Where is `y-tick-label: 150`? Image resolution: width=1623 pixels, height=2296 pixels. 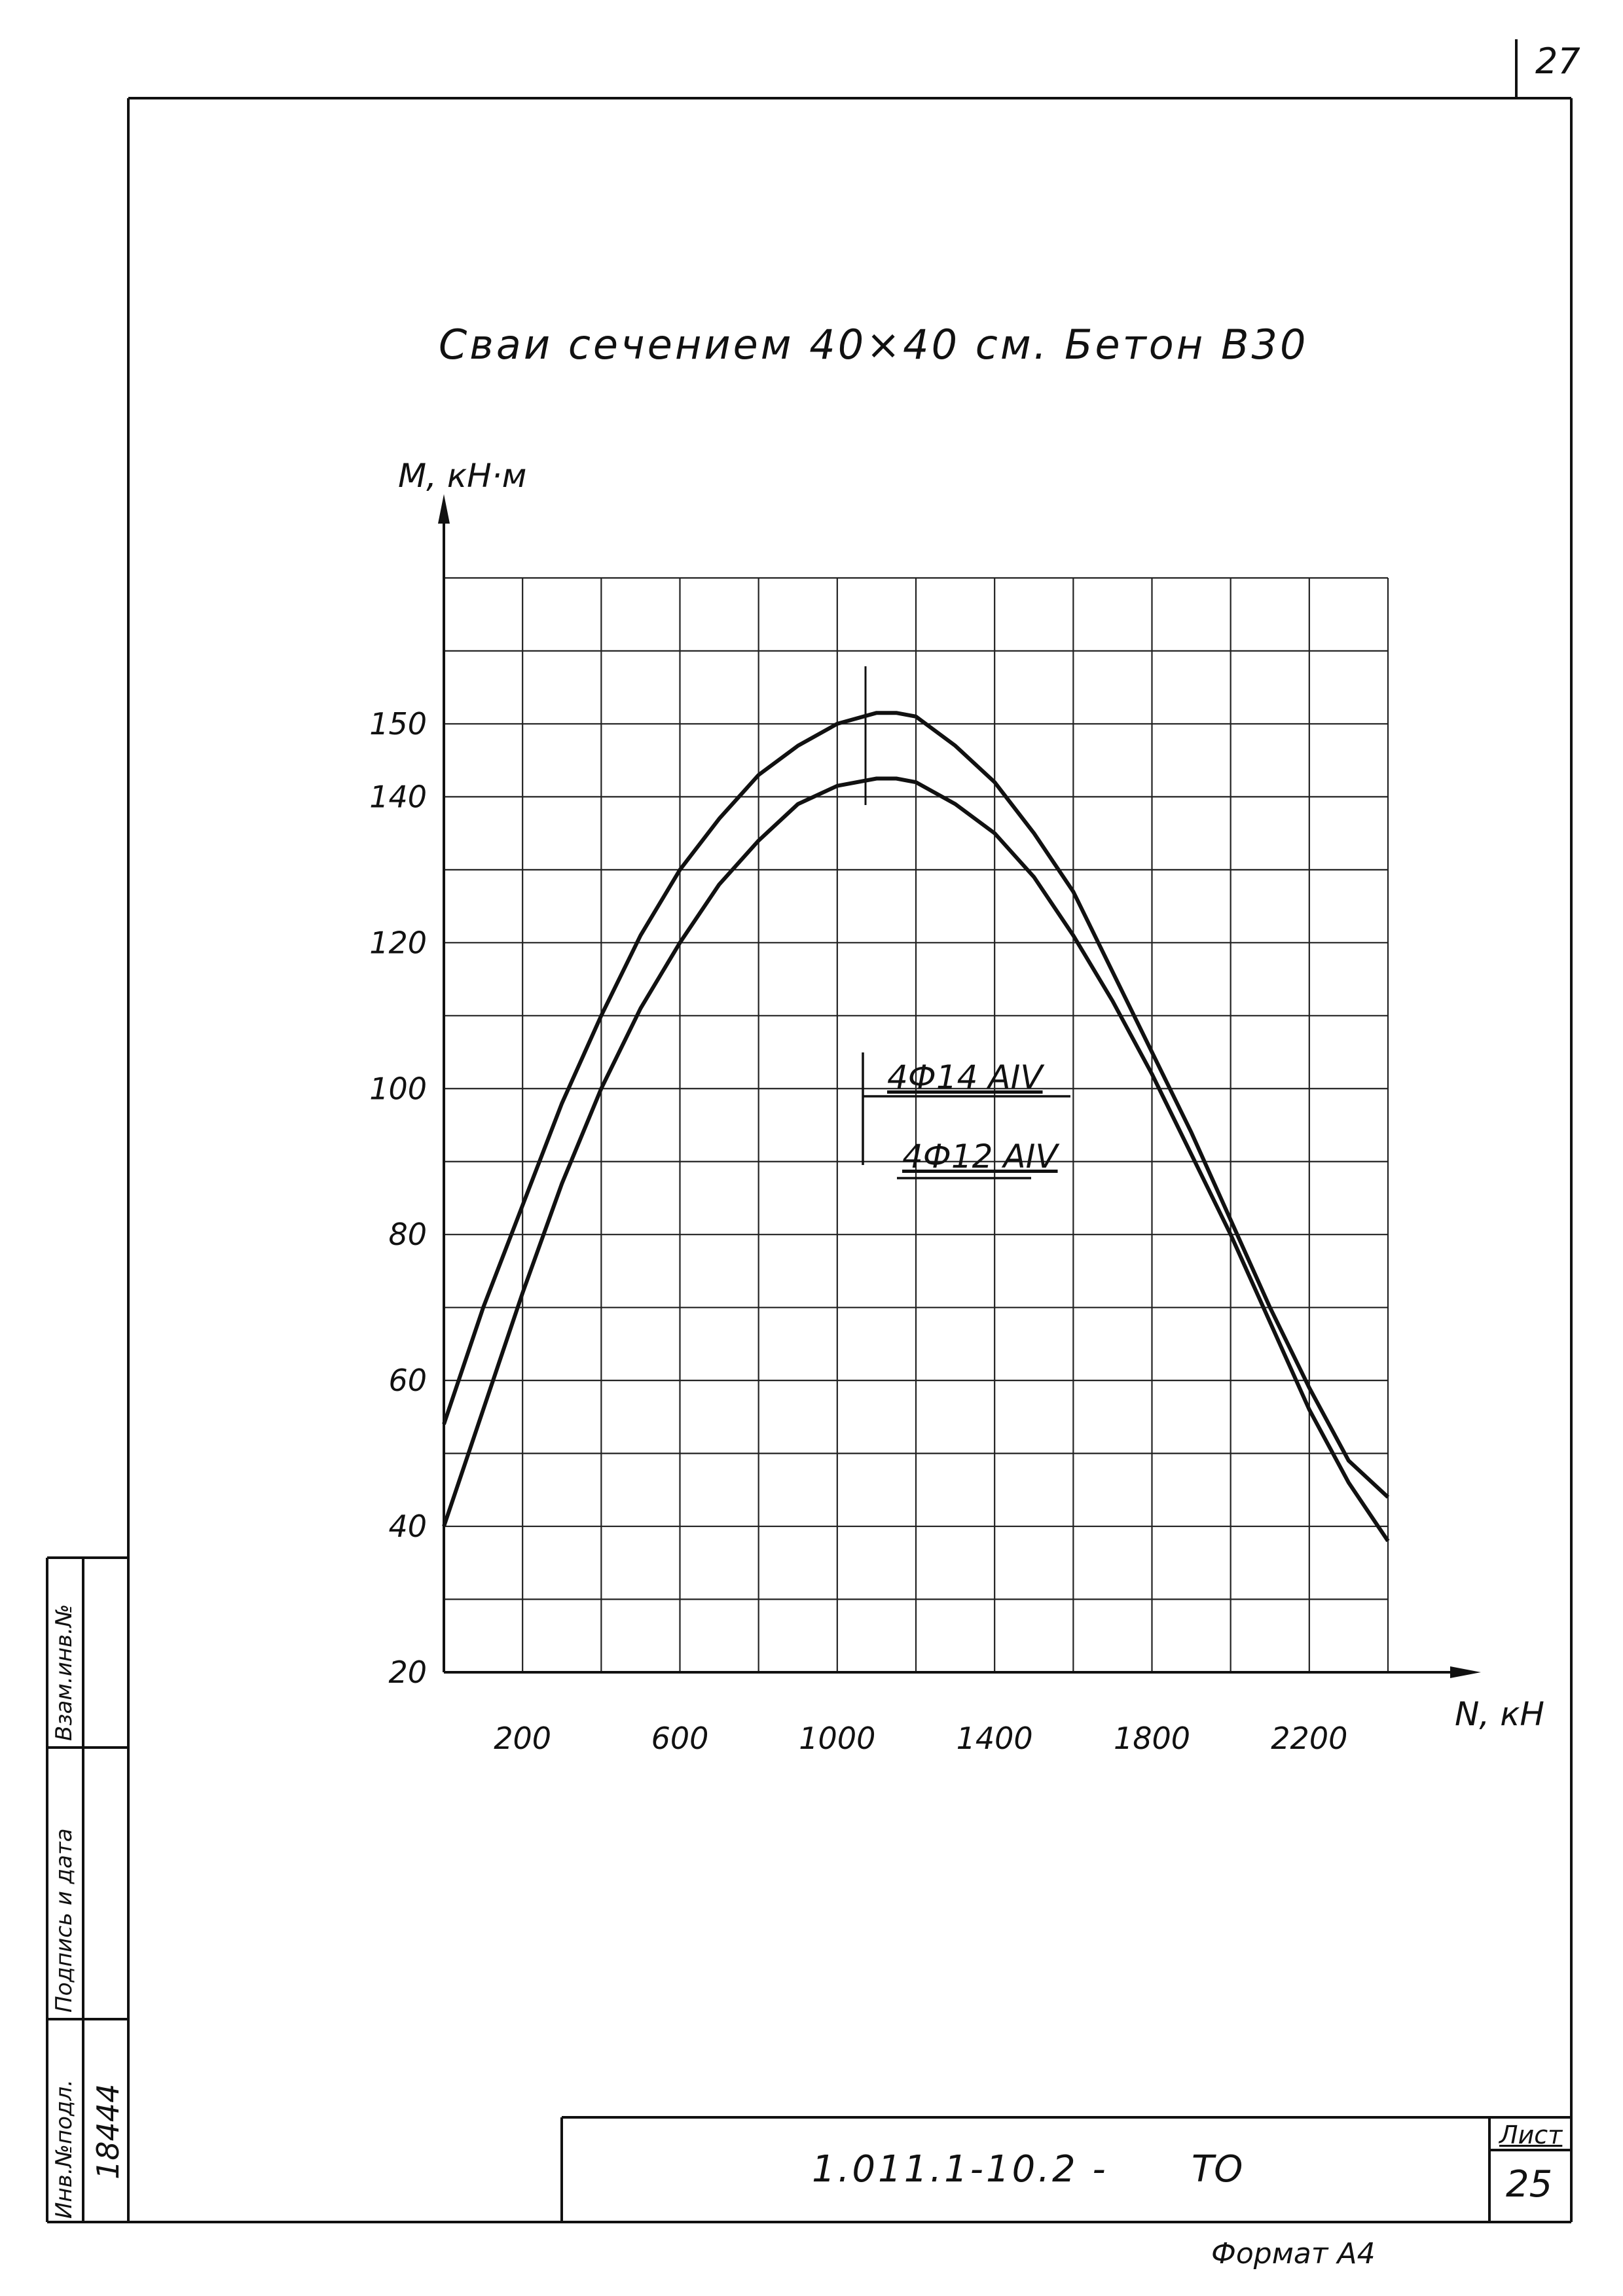
y-tick-label: 150 is located at coordinates (398, 724).